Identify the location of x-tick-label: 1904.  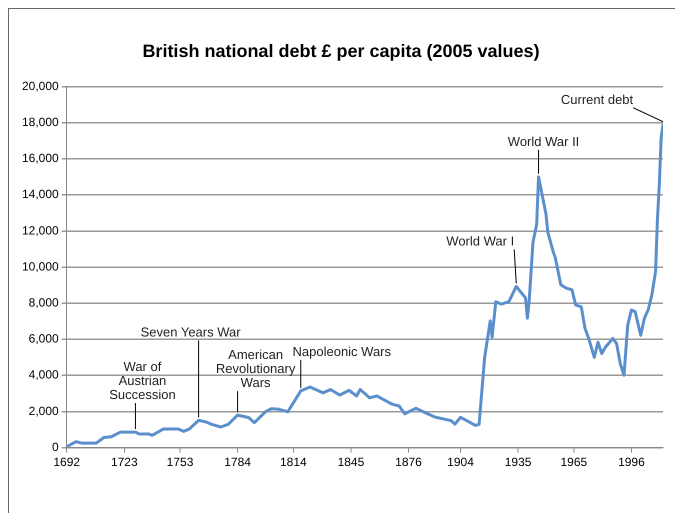
(460, 462).